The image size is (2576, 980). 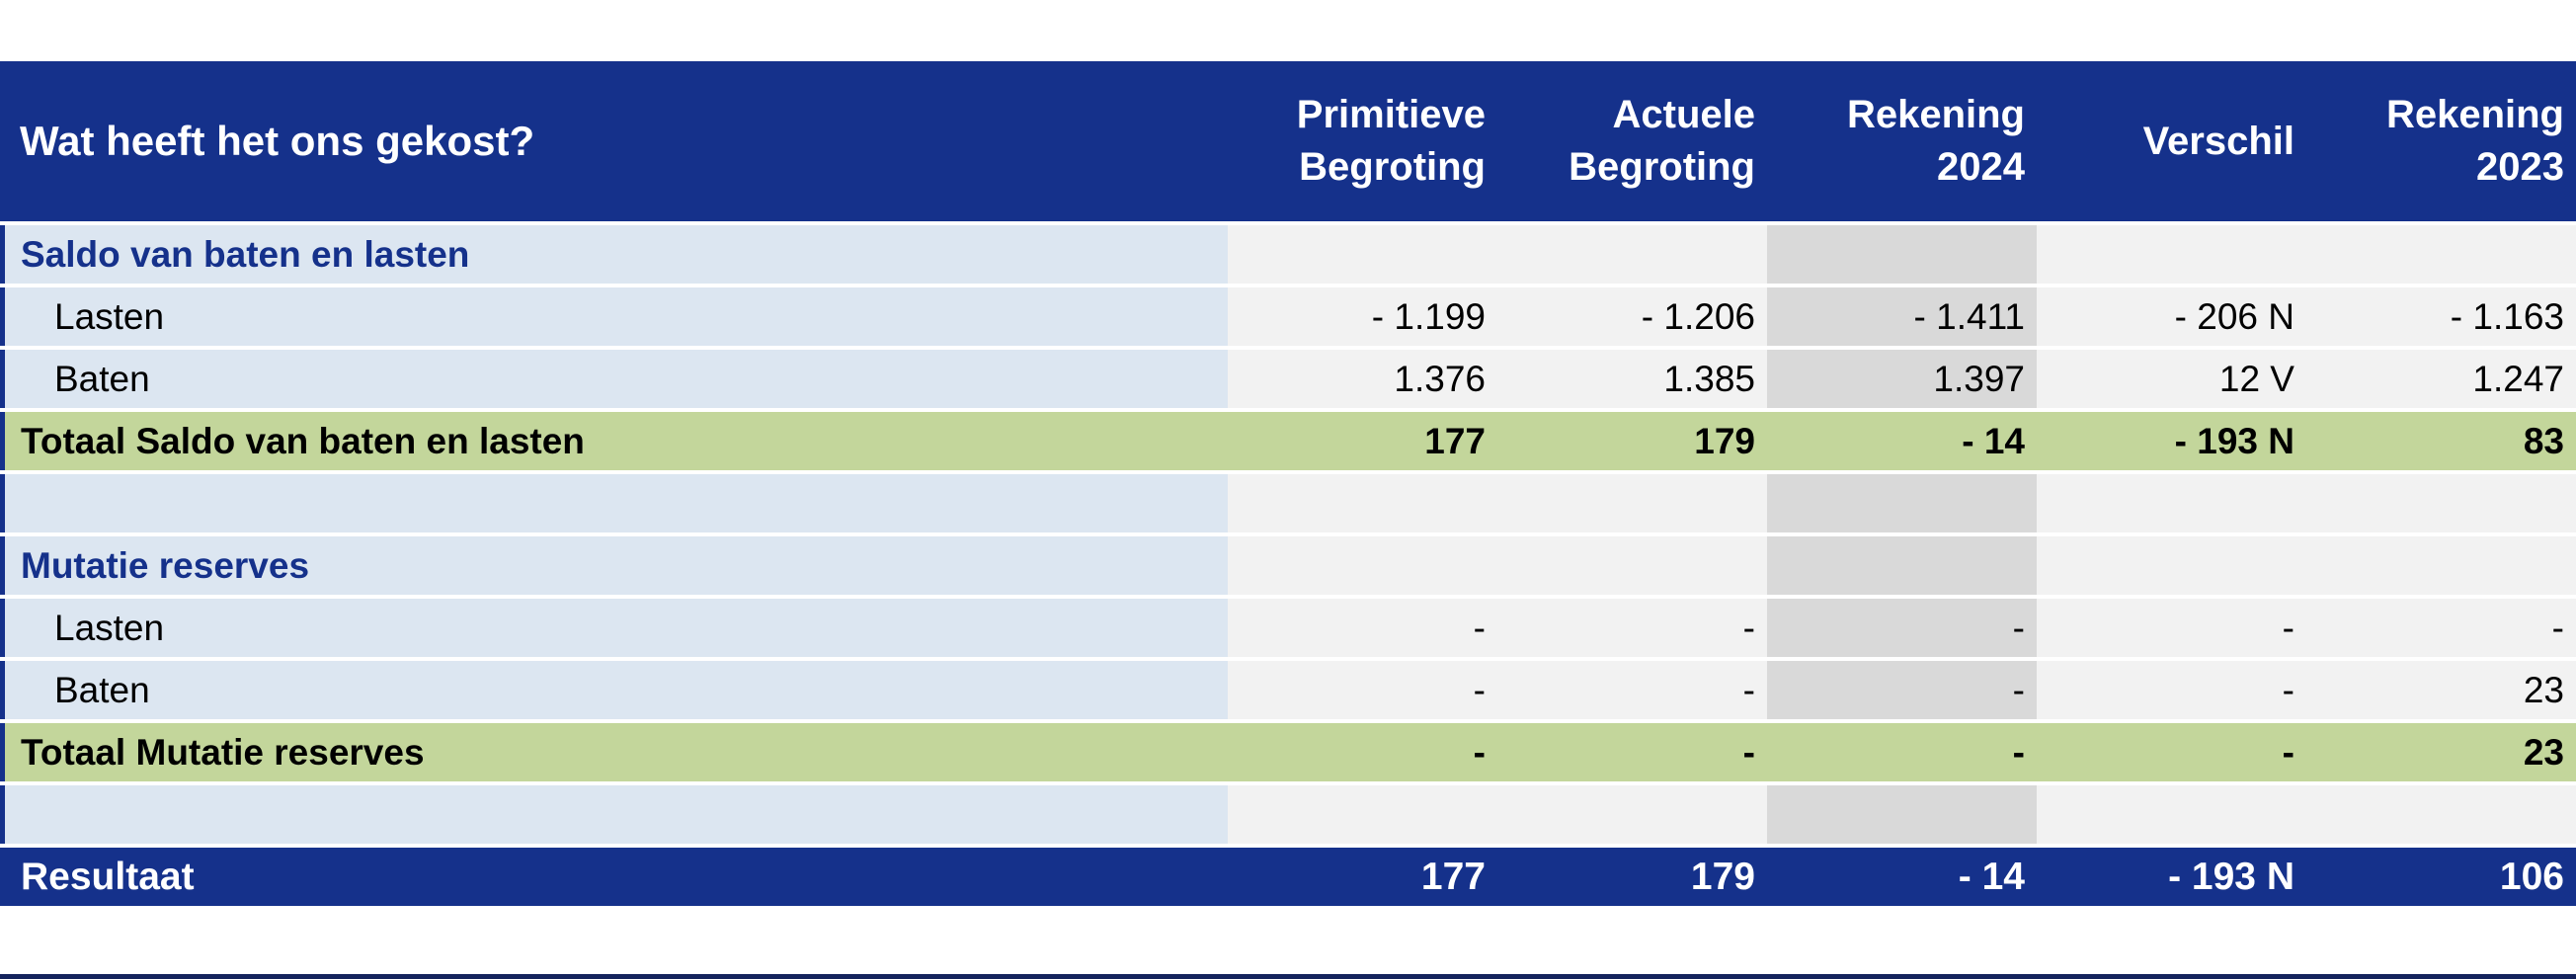 What do you see at coordinates (1632, 379) in the screenshot?
I see `cell-value: 1.385` at bounding box center [1632, 379].